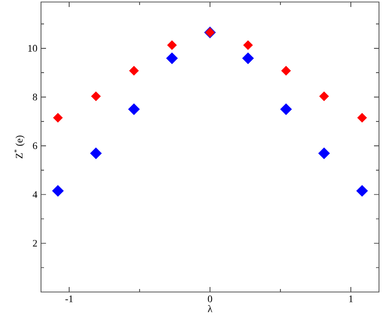 This screenshot has width=382, height=323. Describe the element at coordinates (69, 299) in the screenshot. I see `x-tick-label: -1` at that location.